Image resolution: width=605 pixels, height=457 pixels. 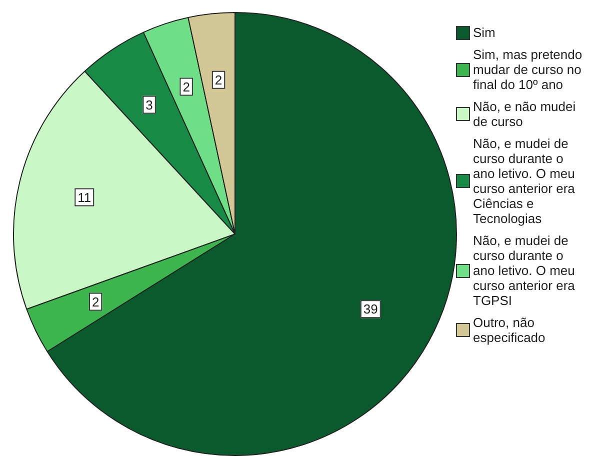 What do you see at coordinates (85, 197) in the screenshot?
I see `data-label: 11` at bounding box center [85, 197].